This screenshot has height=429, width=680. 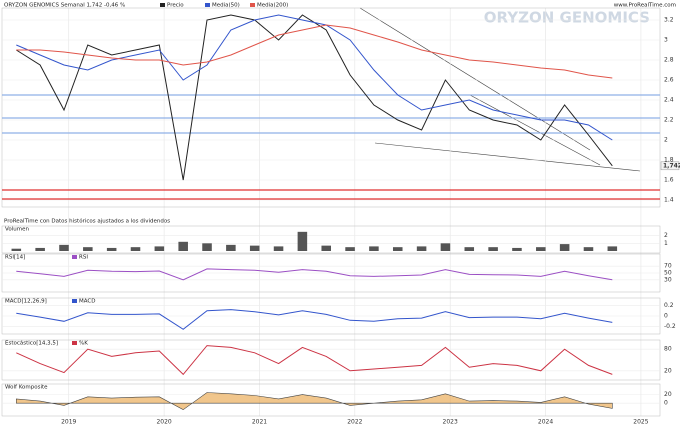 What do you see at coordinates (669, 120) in the screenshot?
I see `y-tick-label: 2.2` at bounding box center [669, 120].